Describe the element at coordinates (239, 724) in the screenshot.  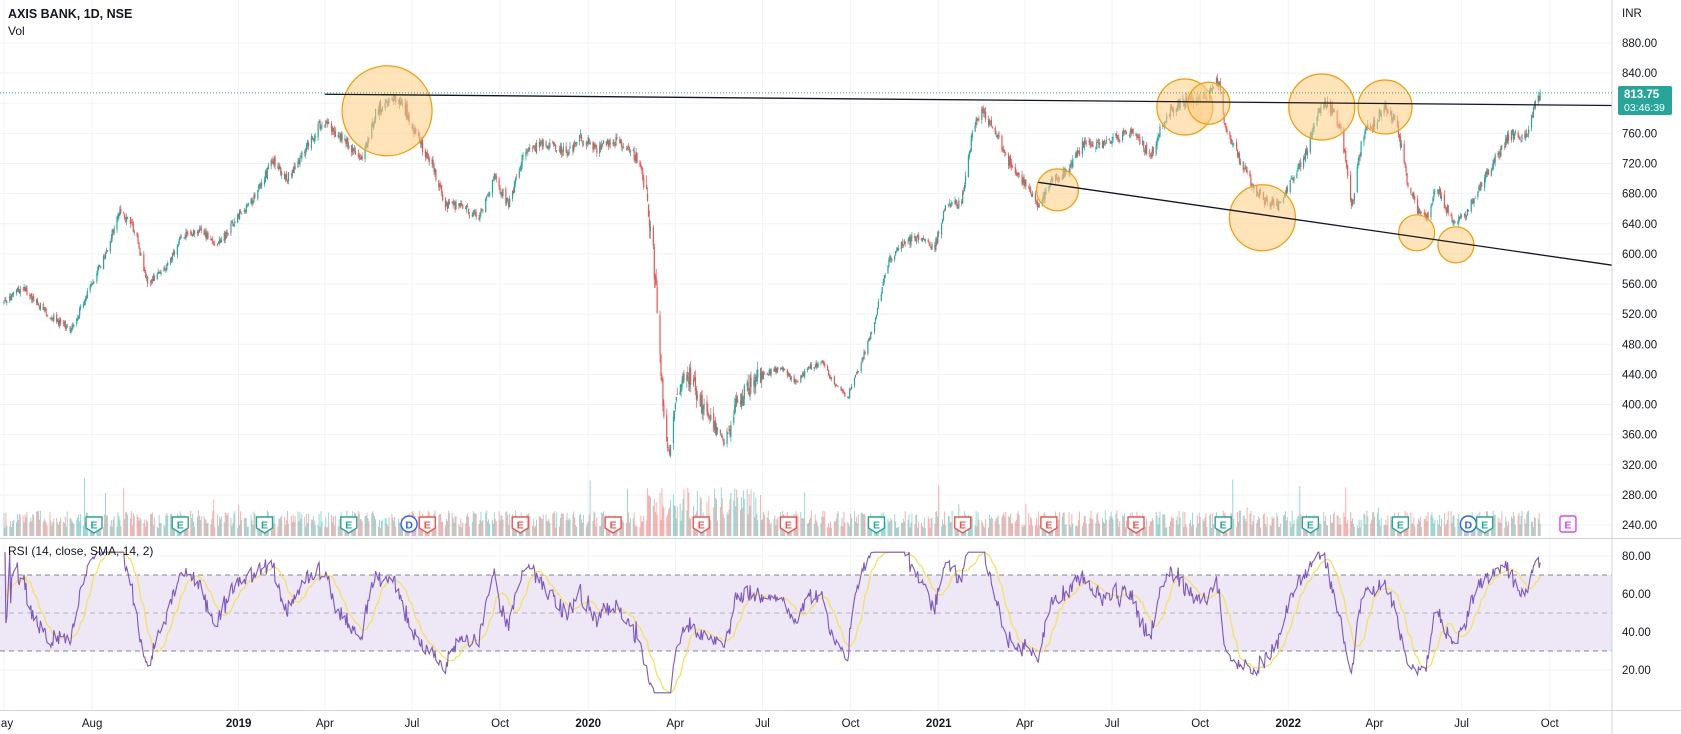
I see `time-tick-label: 2019` at that location.